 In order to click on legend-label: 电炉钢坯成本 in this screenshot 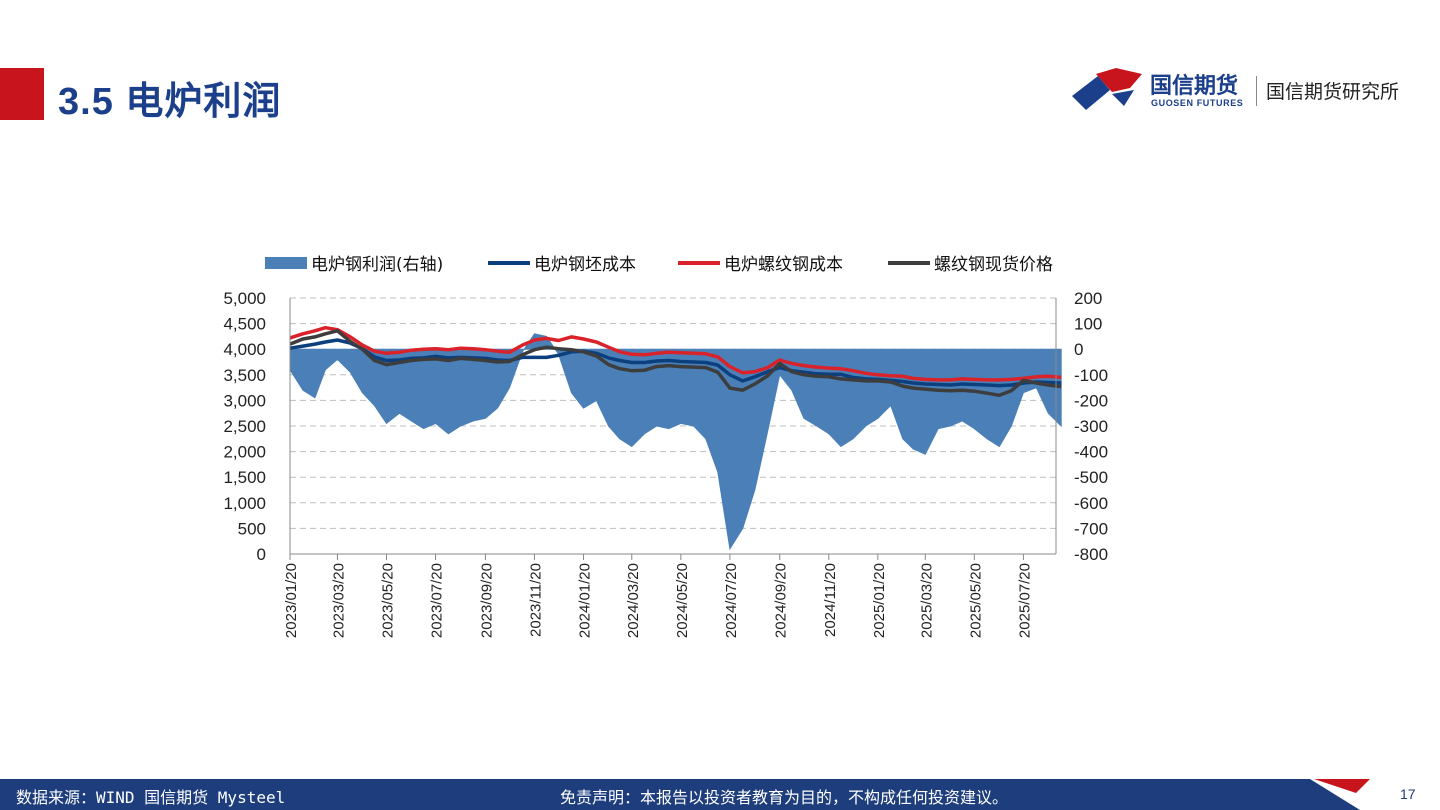, I will do `click(585, 265)`.